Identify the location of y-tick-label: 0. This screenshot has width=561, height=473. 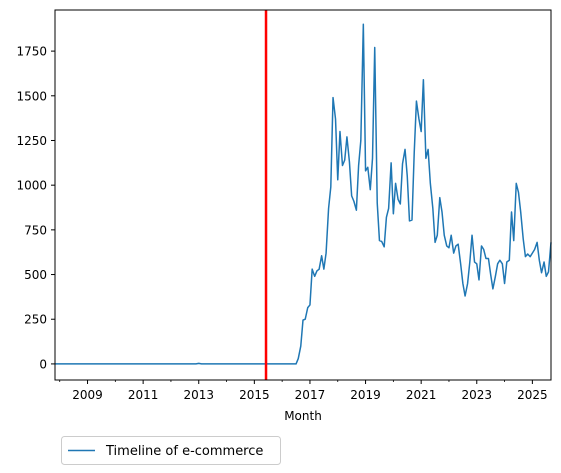
(43, 364).